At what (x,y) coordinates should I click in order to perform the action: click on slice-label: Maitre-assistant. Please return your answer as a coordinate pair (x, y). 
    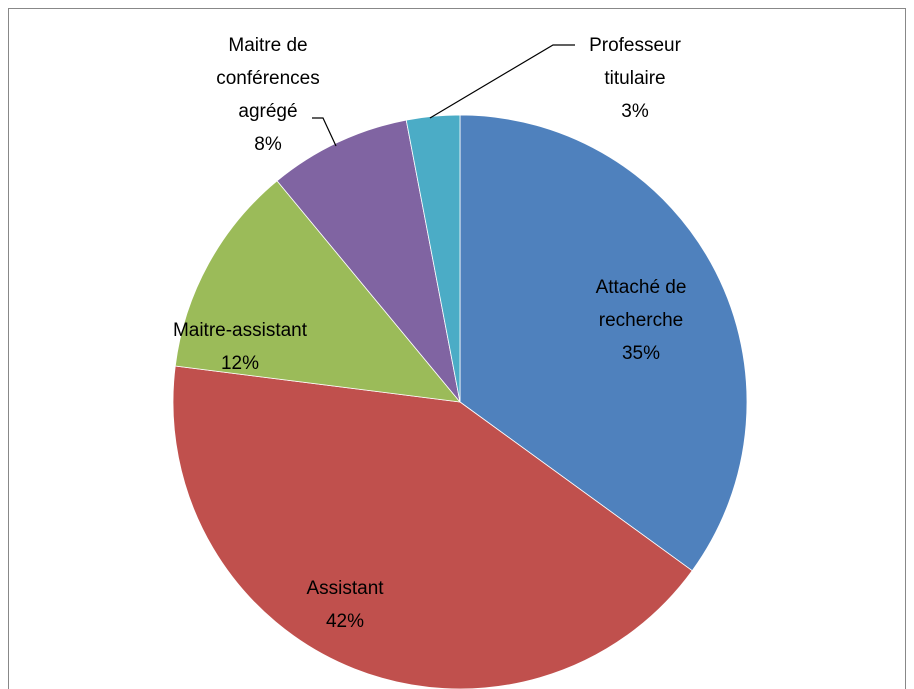
    Looking at the image, I should click on (240, 330).